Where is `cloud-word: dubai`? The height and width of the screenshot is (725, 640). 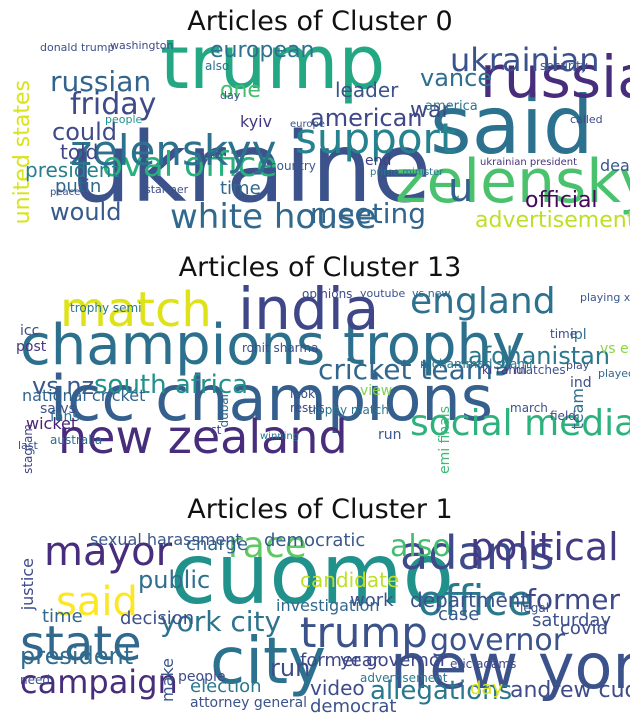
cloud-word: dubai is located at coordinates (224, 411).